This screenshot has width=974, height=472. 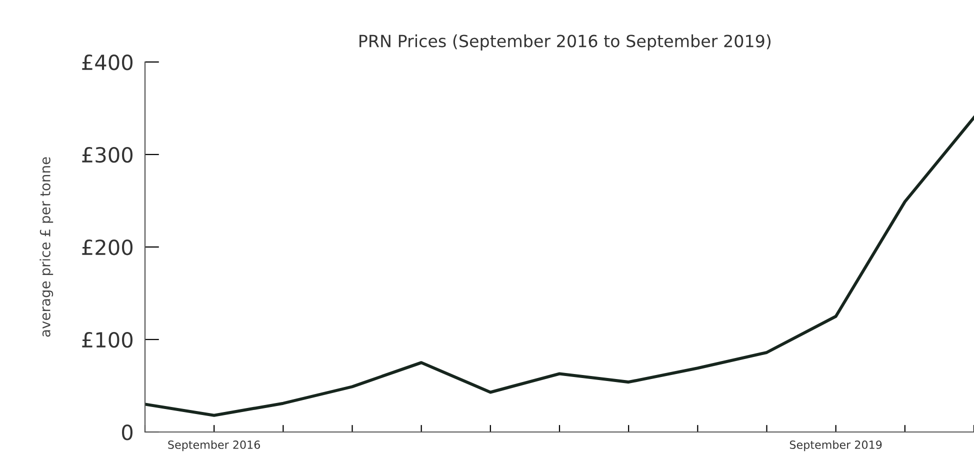 What do you see at coordinates (107, 247) in the screenshot?
I see `y-tick-label: £200` at bounding box center [107, 247].